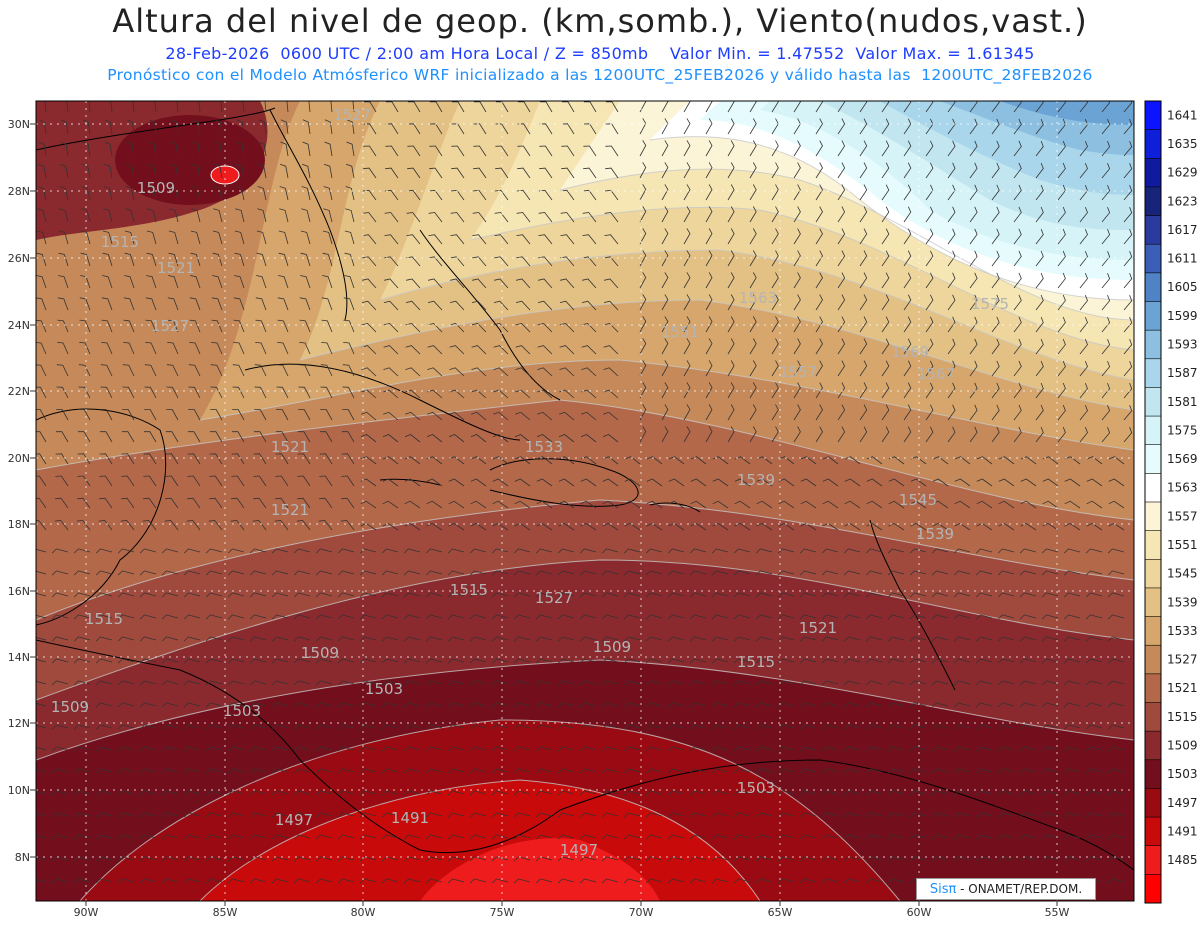 Image resolution: width=1200 pixels, height=927 pixels. Describe the element at coordinates (1182, 602) in the screenshot. I see `colorbar-label: 1539` at that location.